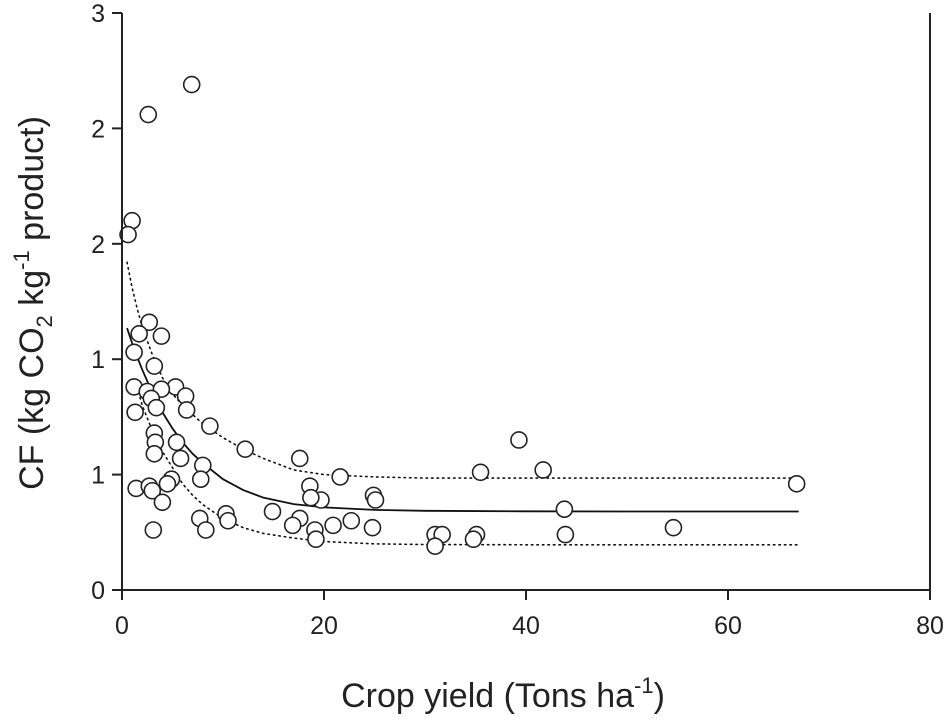 This screenshot has height=724, width=946. I want to click on y-axis-title-part-b: kg, so click(32, 292).